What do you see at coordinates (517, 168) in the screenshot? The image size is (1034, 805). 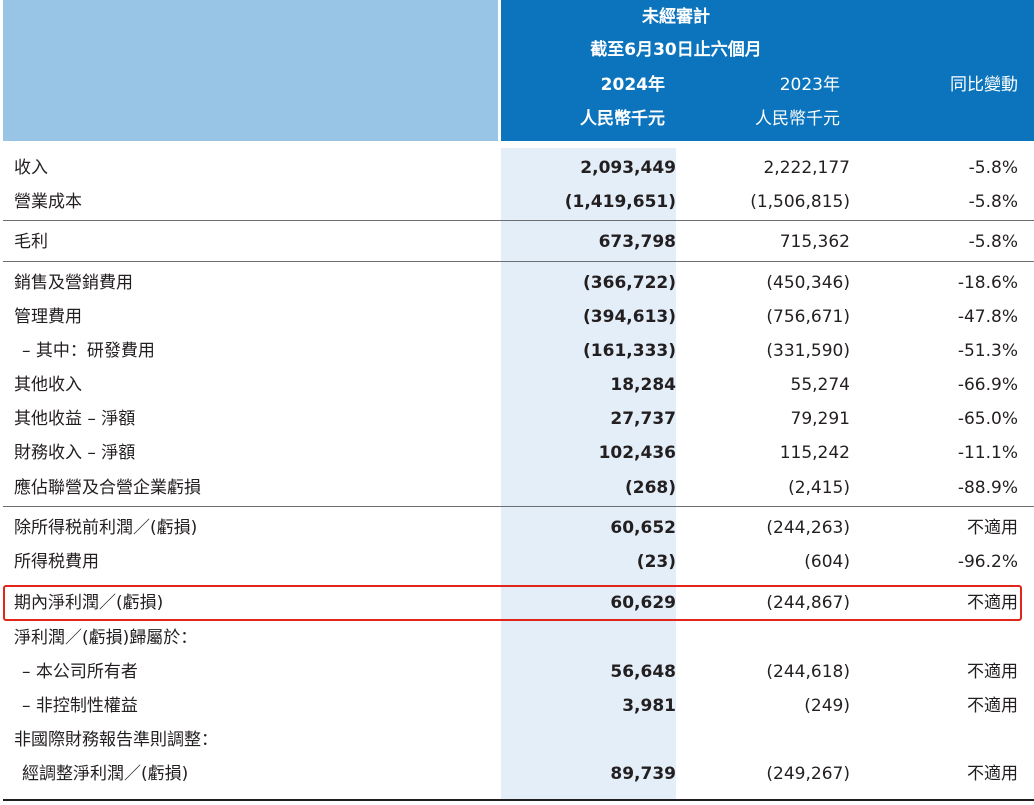 I see `row-revenue: 收入 2,093,449 2,222,177 -5.8%` at bounding box center [517, 168].